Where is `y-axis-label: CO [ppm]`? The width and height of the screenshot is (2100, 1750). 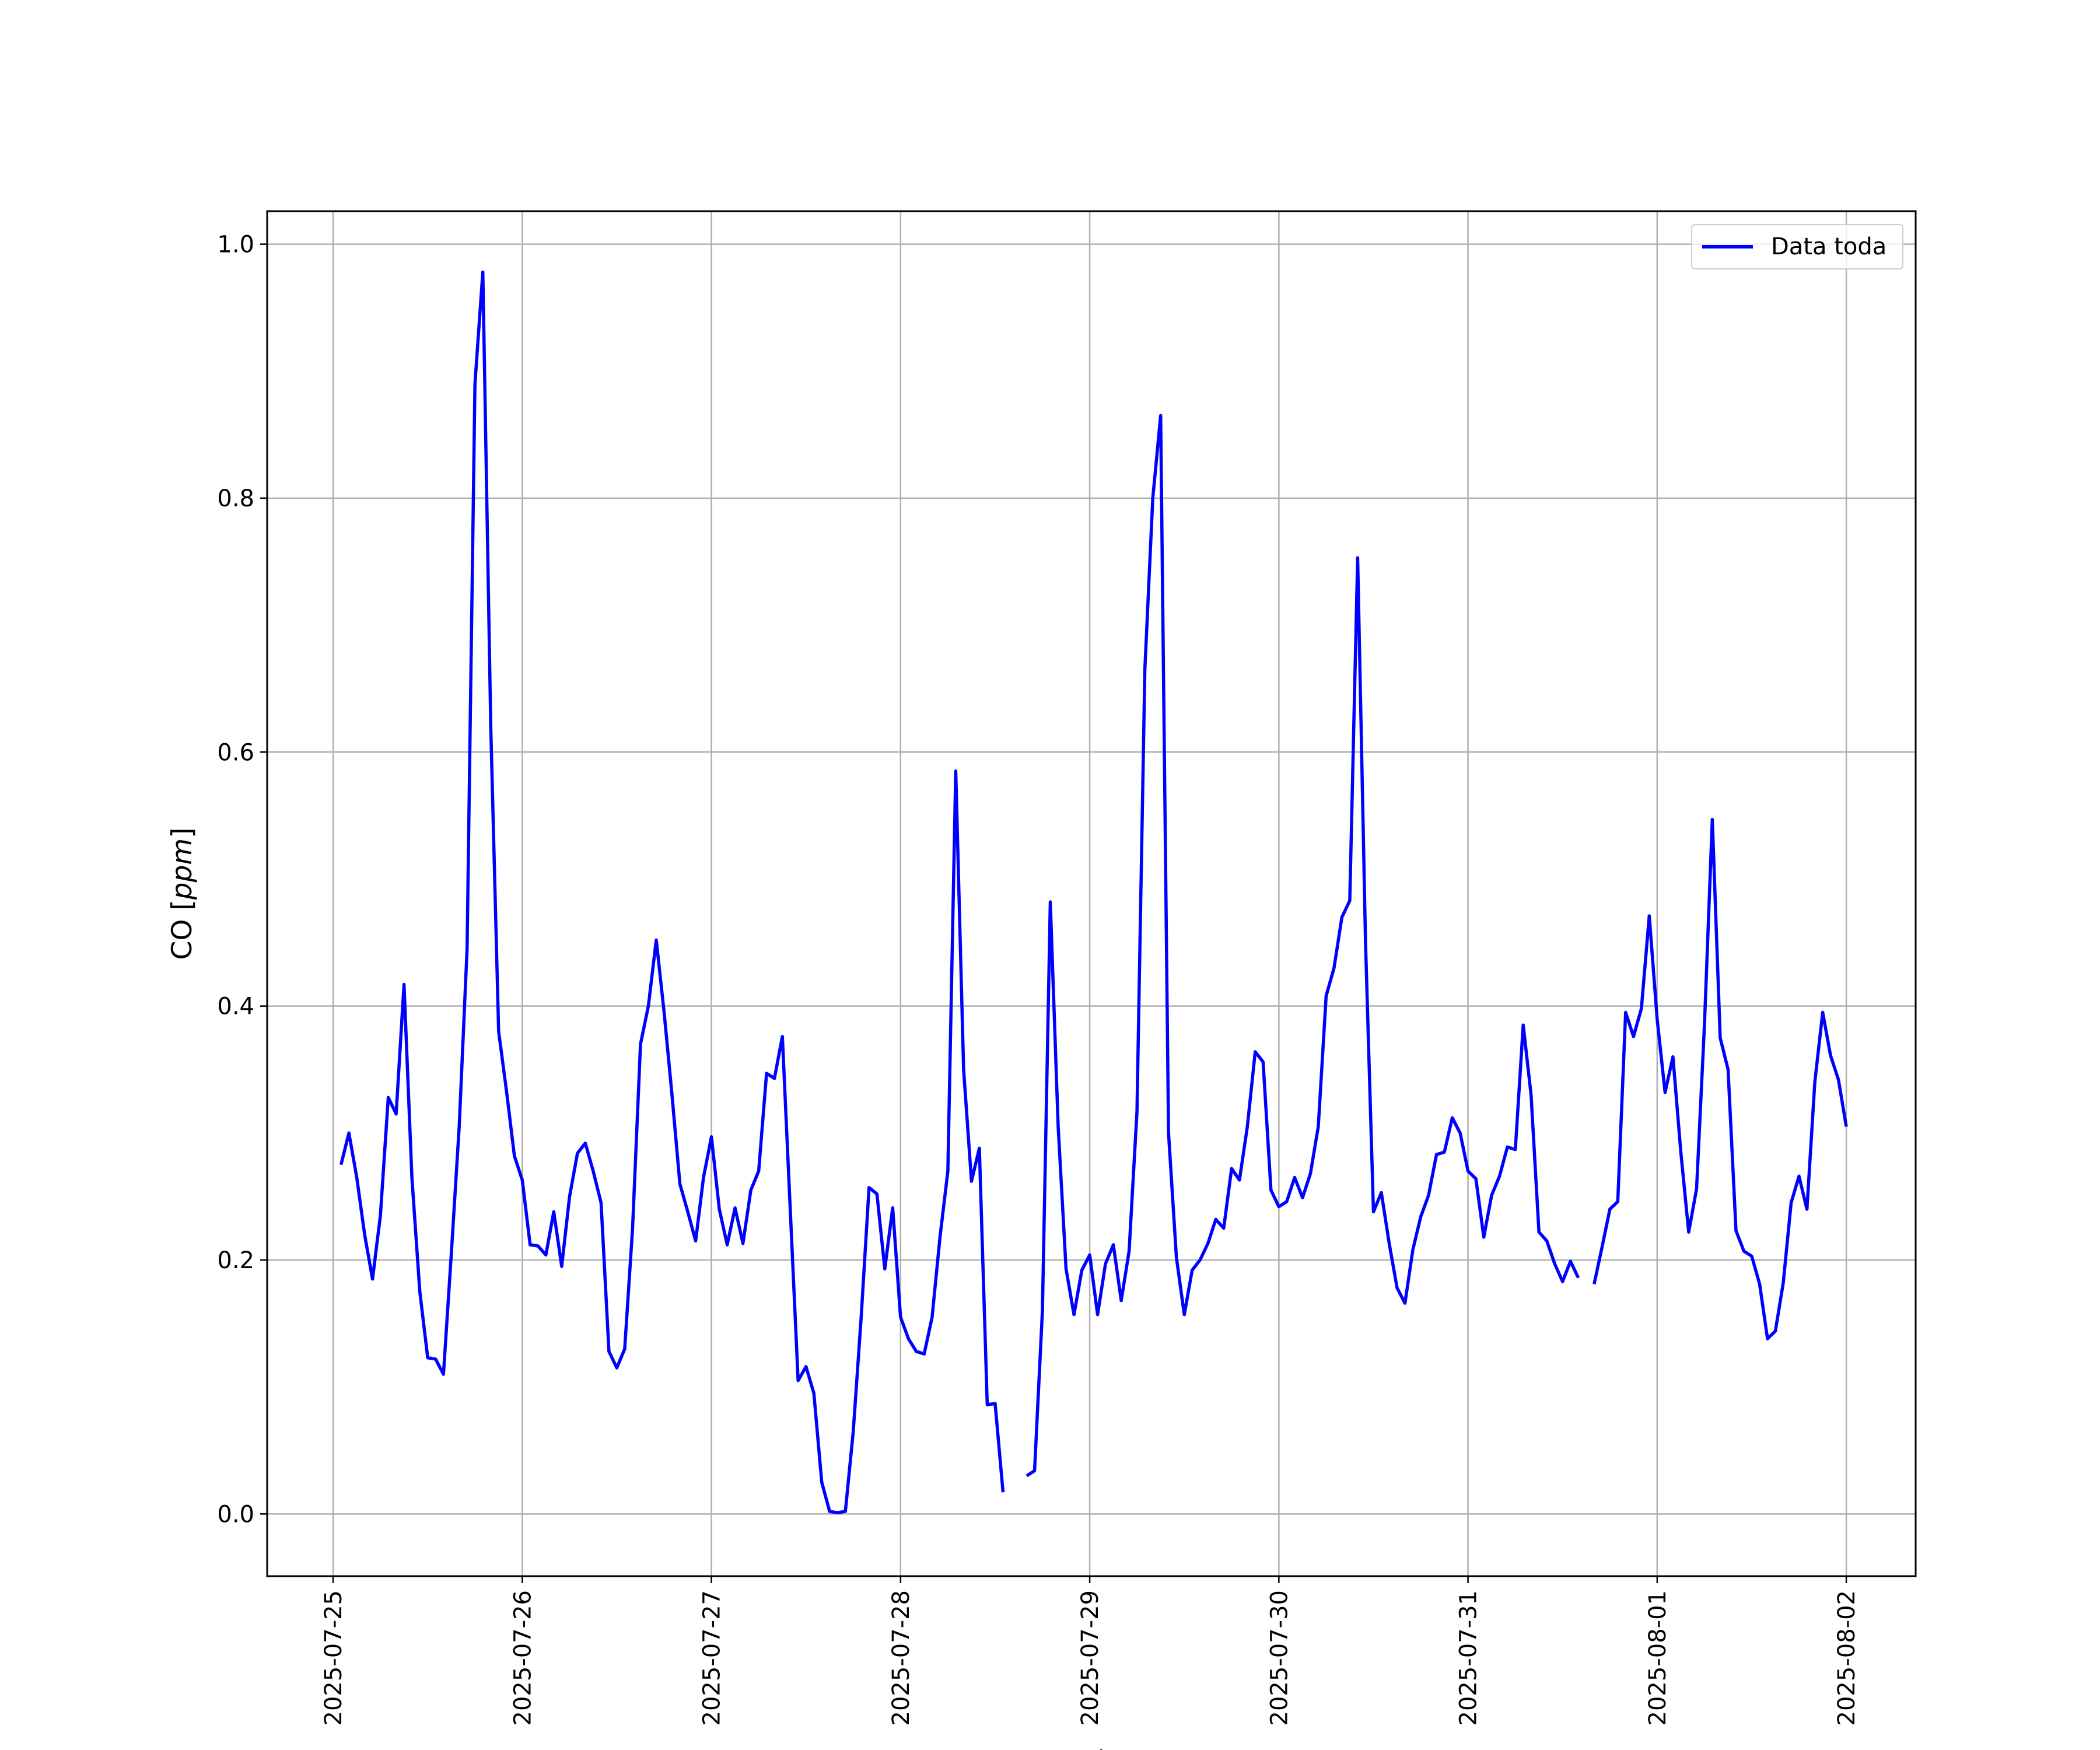
y-axis-label: CO [ppm] is located at coordinates (182, 894).